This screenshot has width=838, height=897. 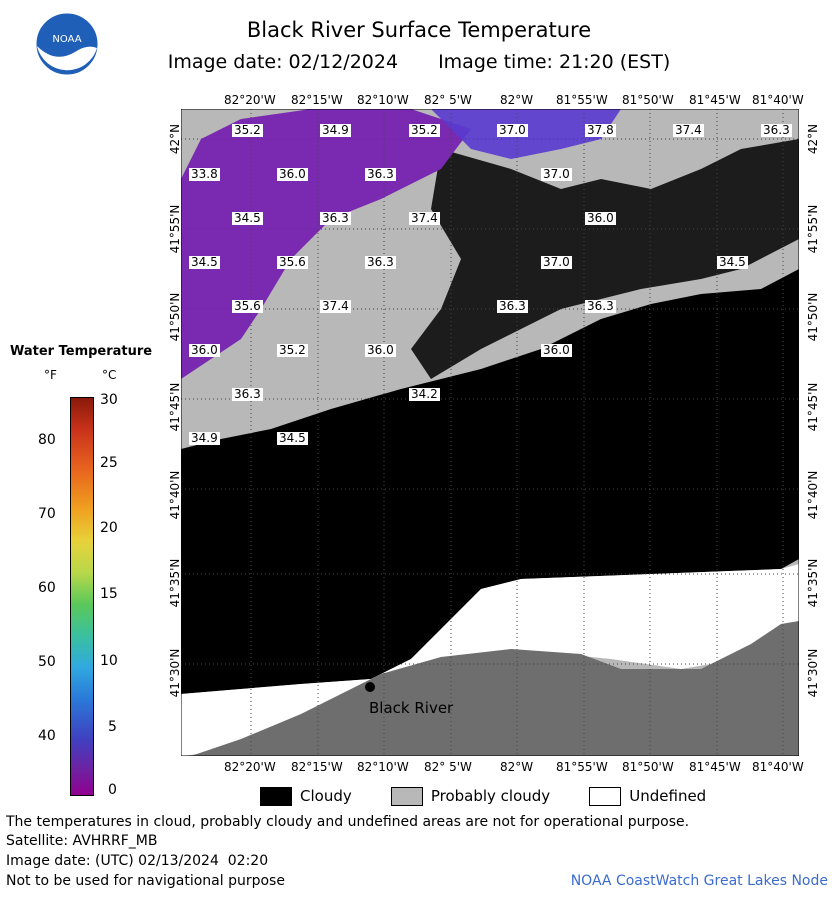 I want to click on c-tick: 10, so click(x=109, y=661).